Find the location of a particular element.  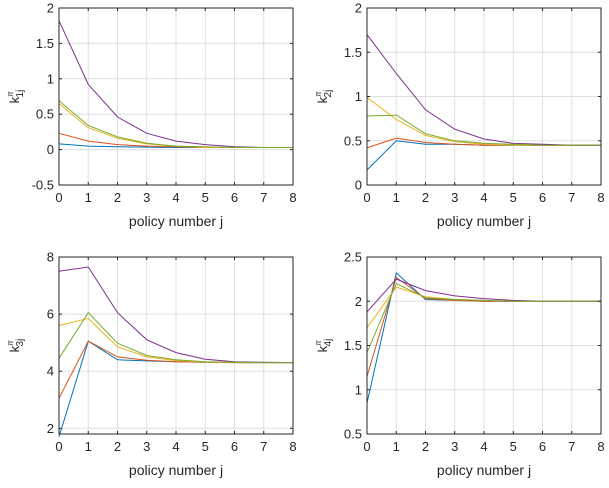

y-axis-label: kπ2j is located at coordinates (324, 97).